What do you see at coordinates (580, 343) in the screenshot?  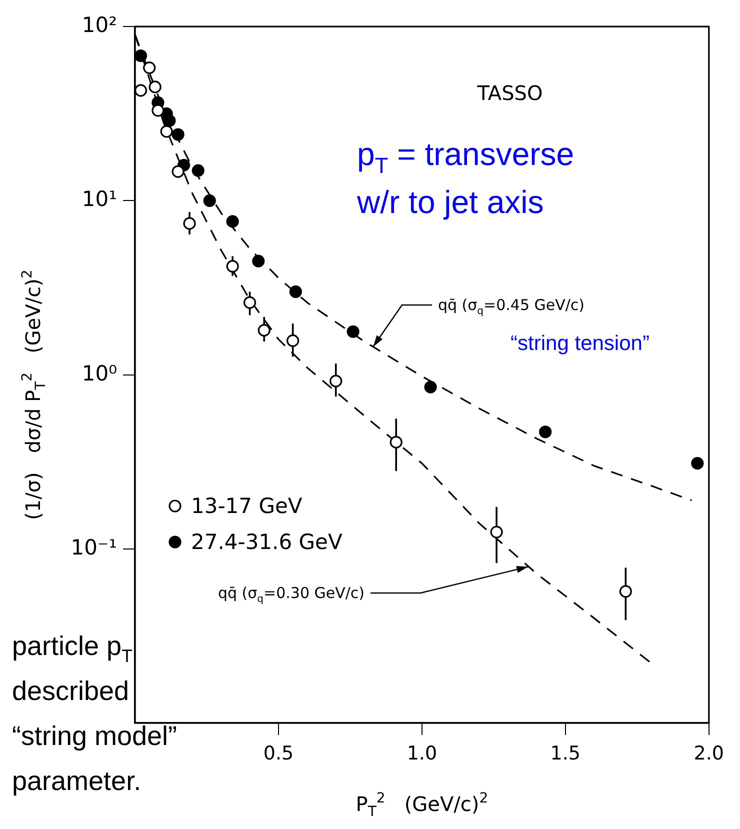 I see `annotation: “string tension”` at bounding box center [580, 343].